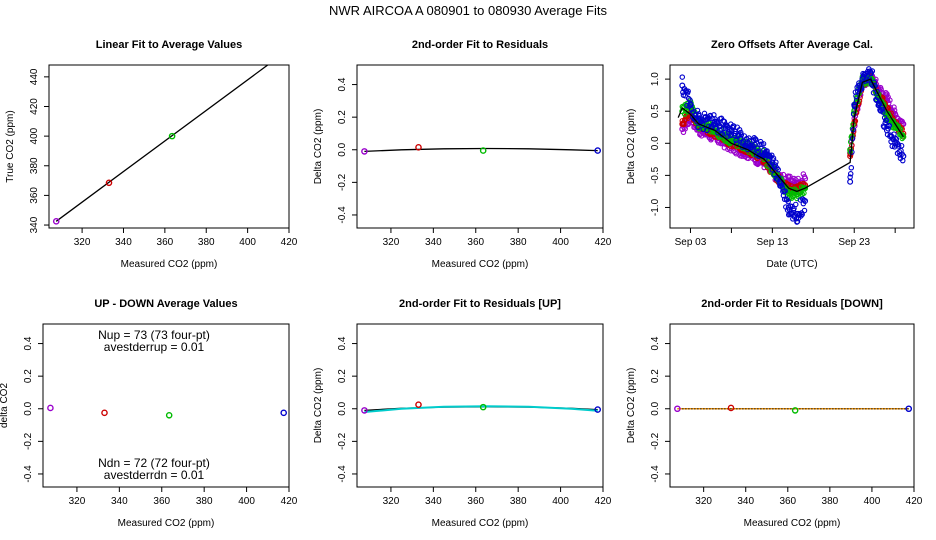  Describe the element at coordinates (34, 195) in the screenshot. I see `y-tick-label: 360` at that location.